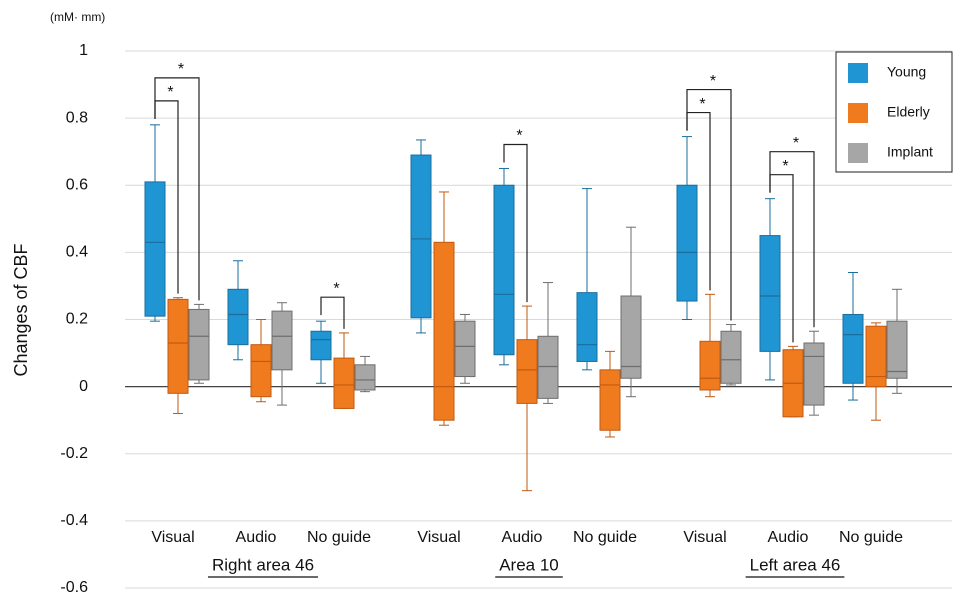 The width and height of the screenshot is (954, 599). I want to click on y-tick-label: 0.8, so click(77, 117).